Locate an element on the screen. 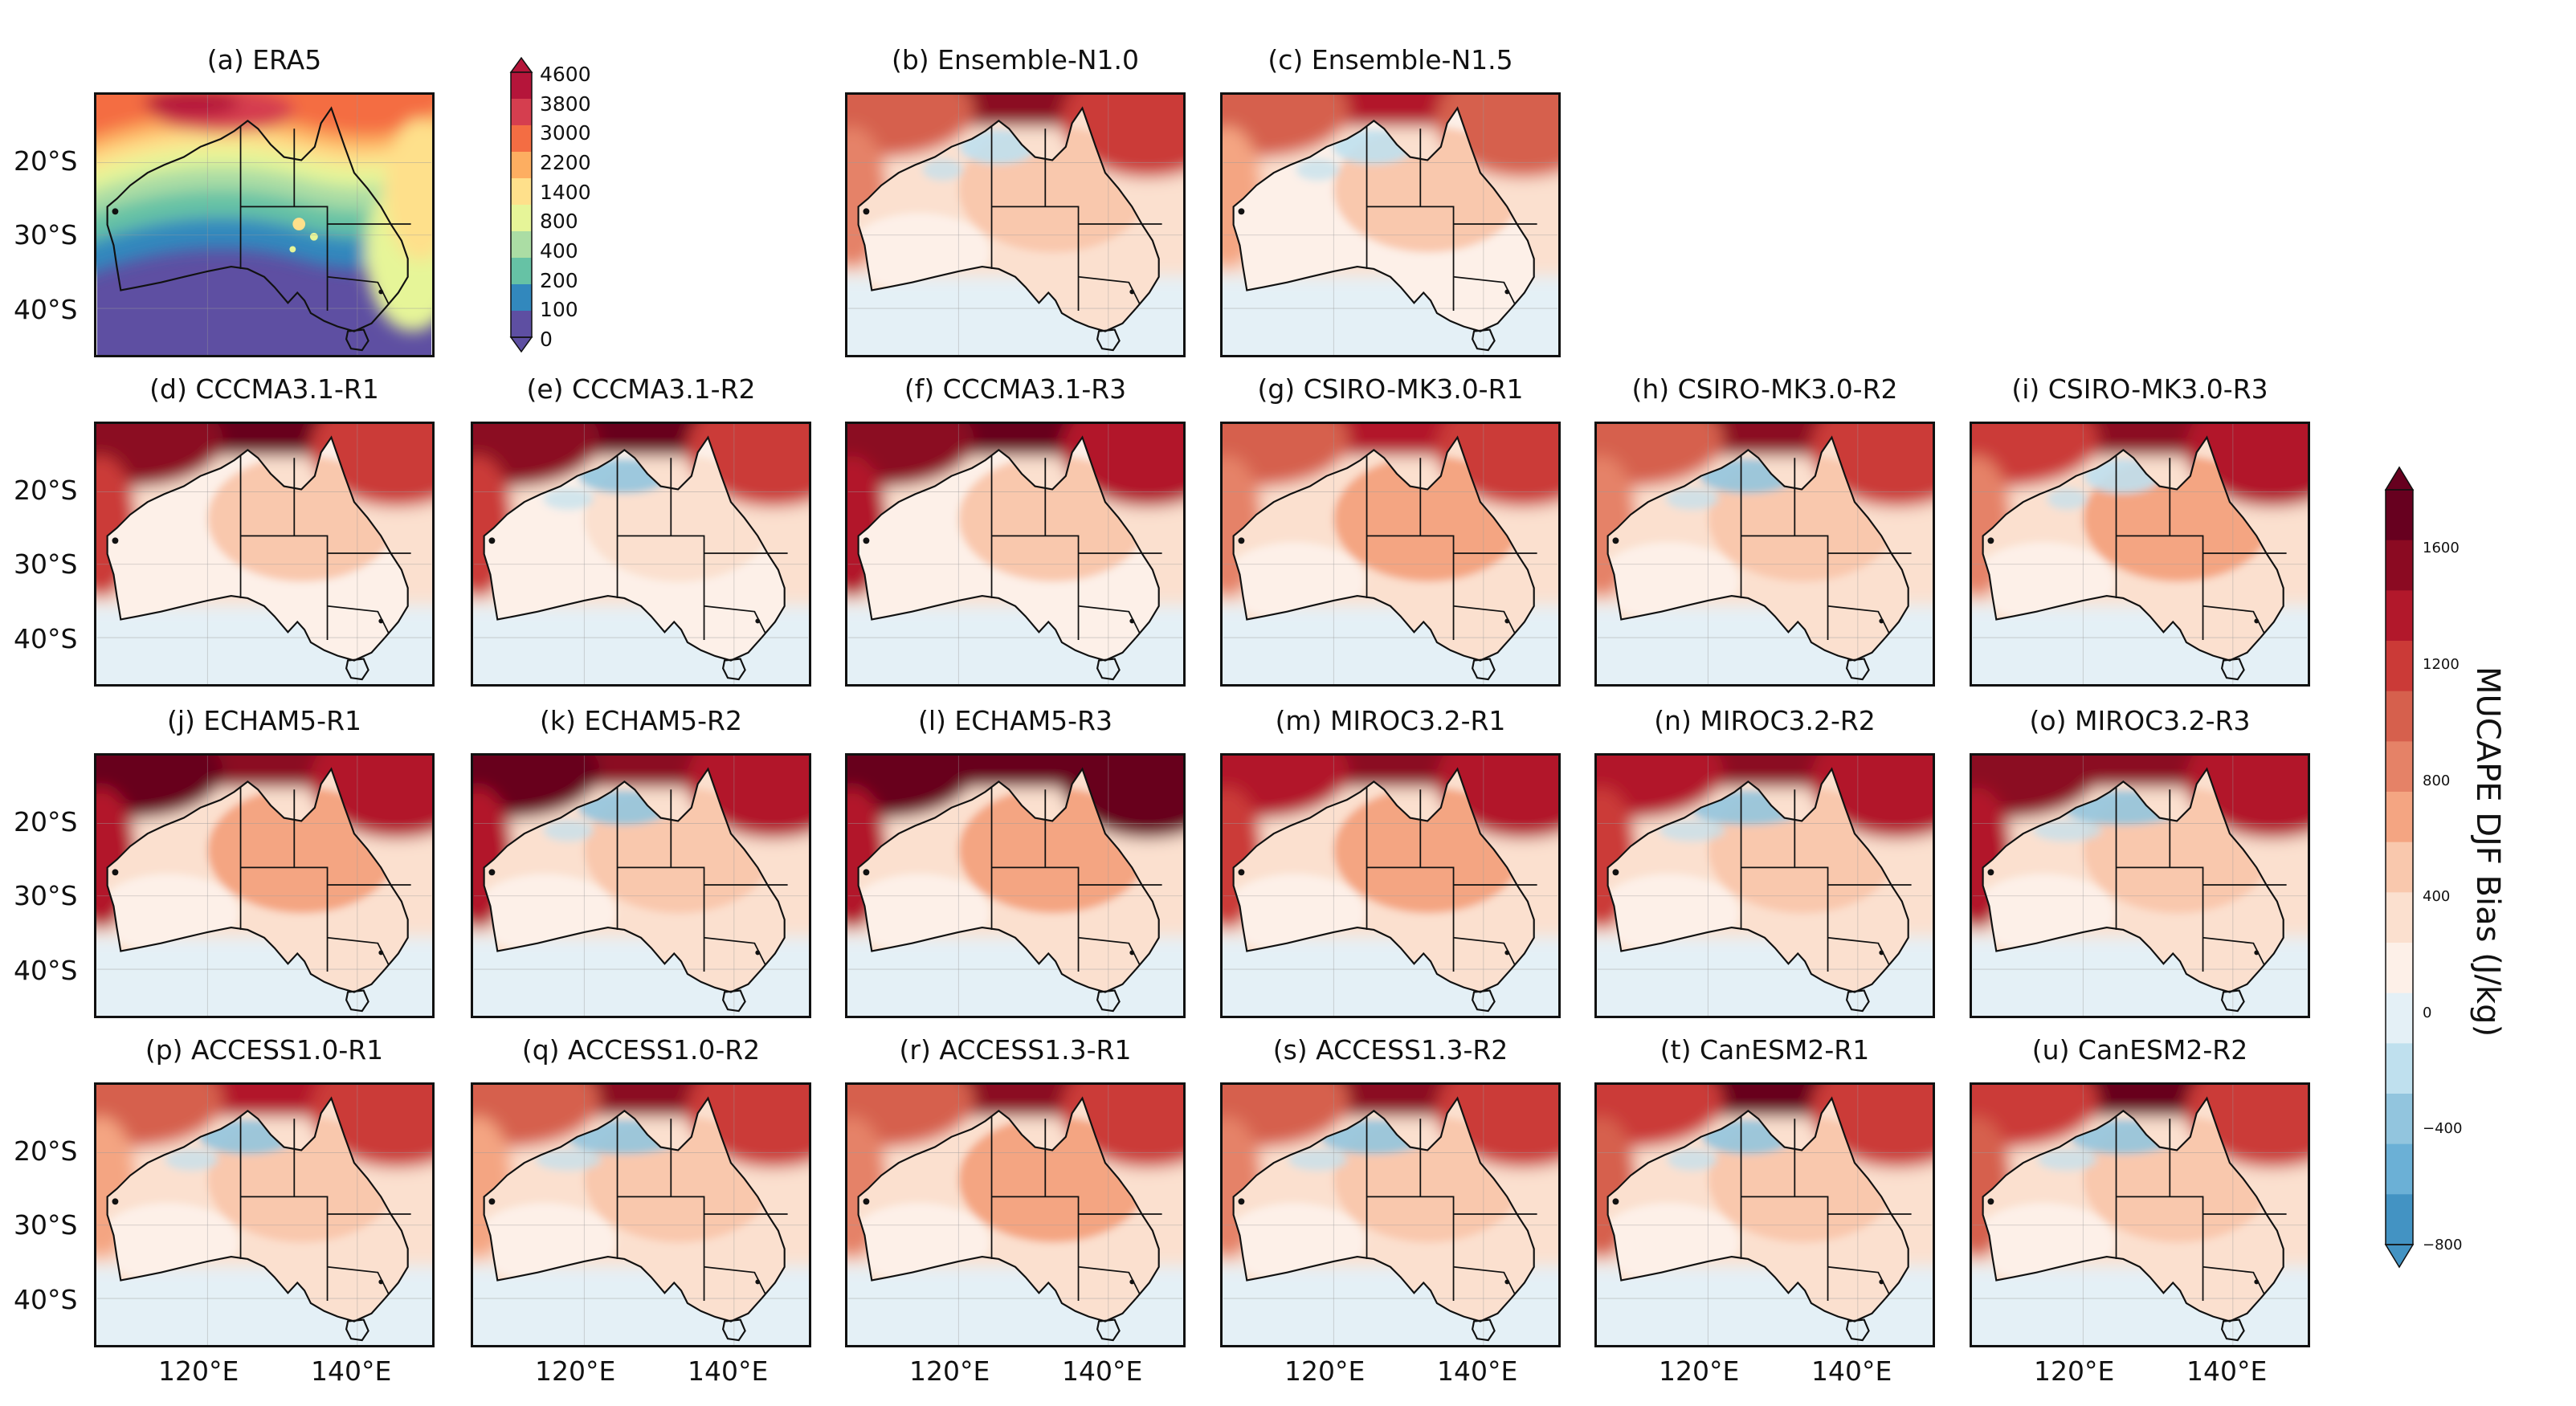 The image size is (2576, 1406). era5-colorbar-tick: 200 is located at coordinates (559, 280).